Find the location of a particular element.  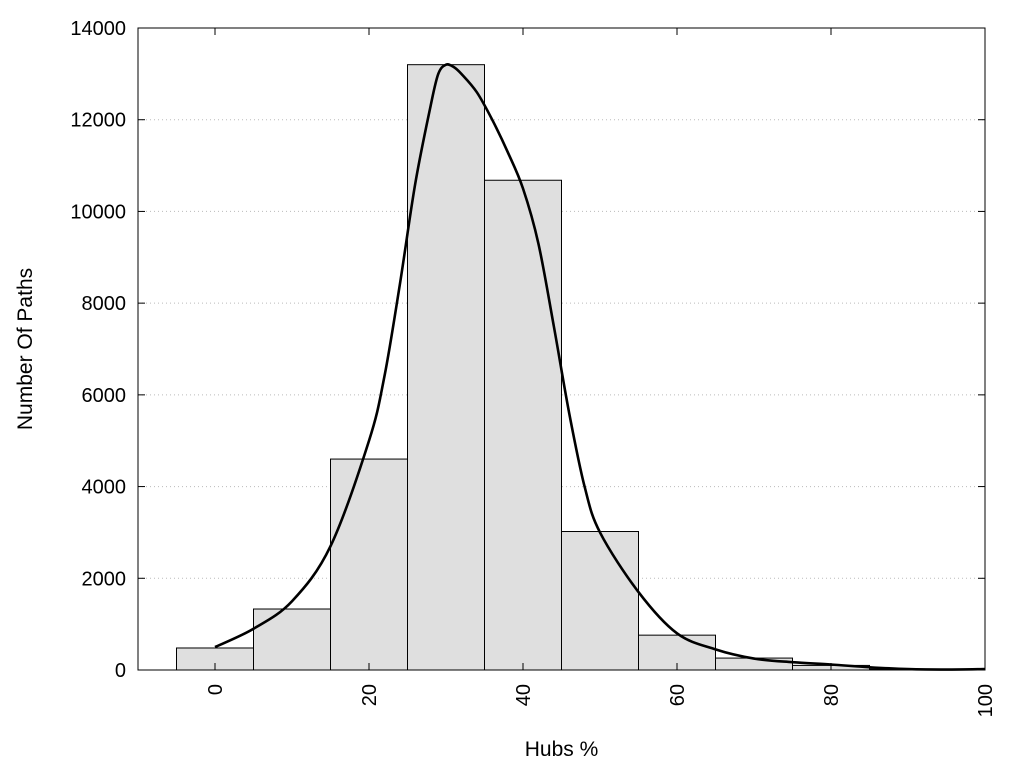

y-tick-label: 8000 is located at coordinates (104, 304).